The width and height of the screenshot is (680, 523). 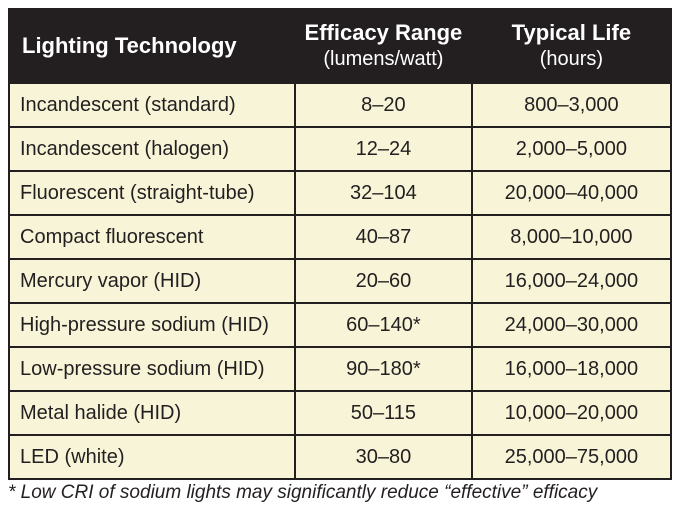 I want to click on table-cell: 16,000–18,000, so click(x=571, y=369).